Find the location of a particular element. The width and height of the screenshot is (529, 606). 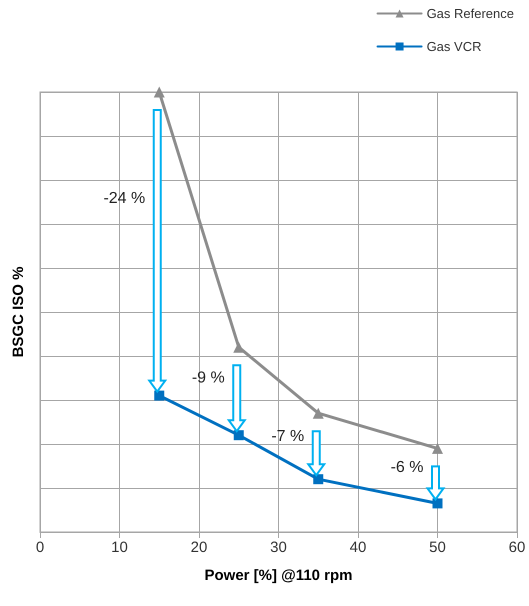

annotation: -7 % is located at coordinates (287, 436).